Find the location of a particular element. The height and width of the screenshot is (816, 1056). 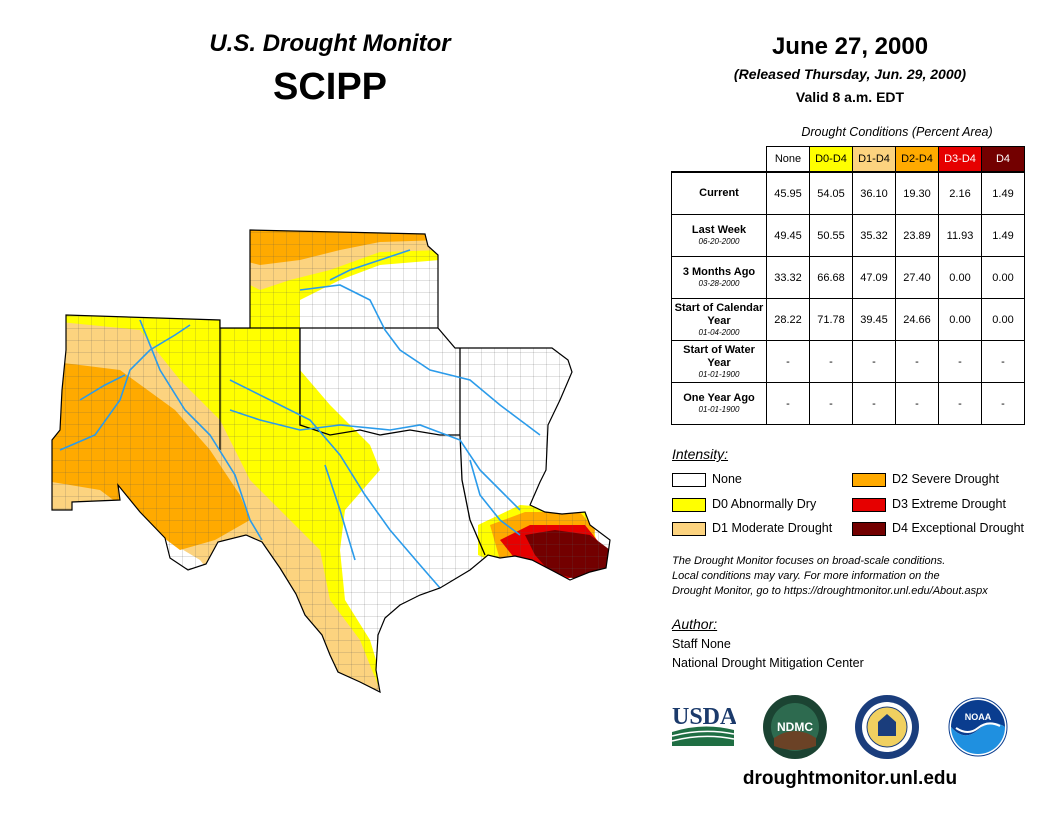

col-d4: D4 is located at coordinates (1003, 159).